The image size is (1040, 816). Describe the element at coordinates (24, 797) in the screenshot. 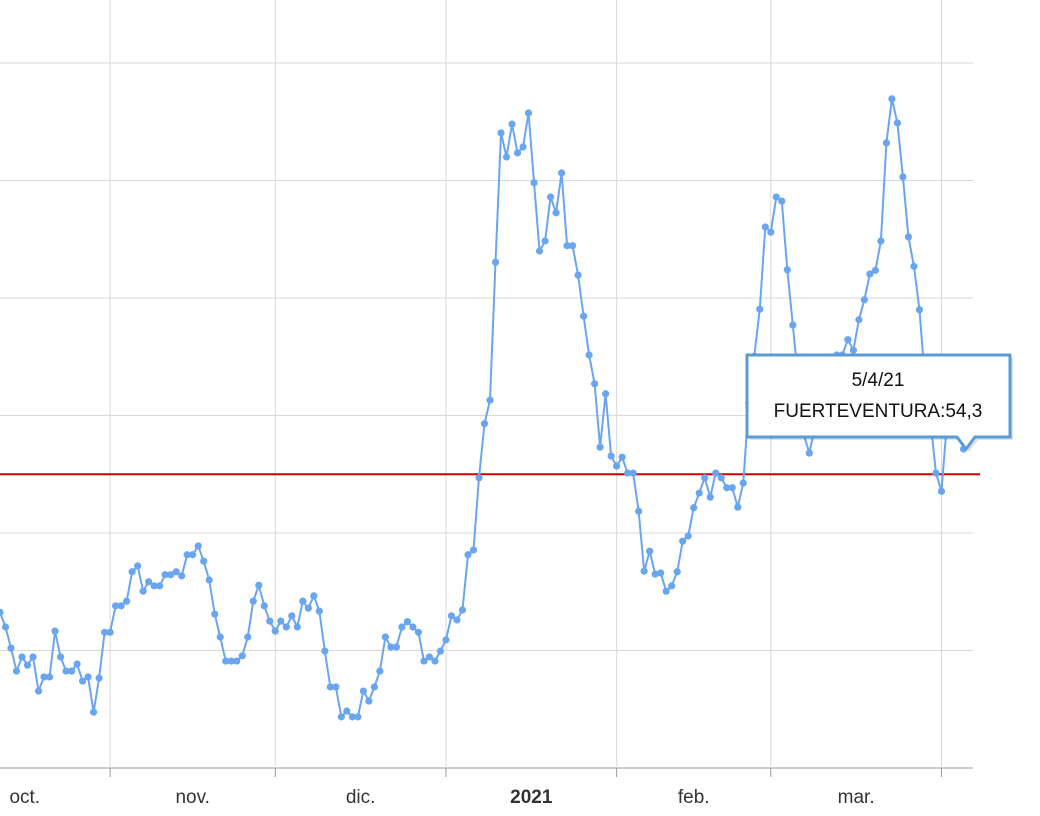

I see `x-tick-label: oct.` at that location.